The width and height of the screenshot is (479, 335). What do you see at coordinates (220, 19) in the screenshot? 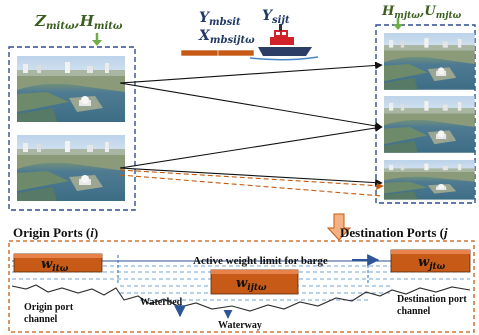
I see `y-mbsit-label: Ymbsit` at bounding box center [220, 19].